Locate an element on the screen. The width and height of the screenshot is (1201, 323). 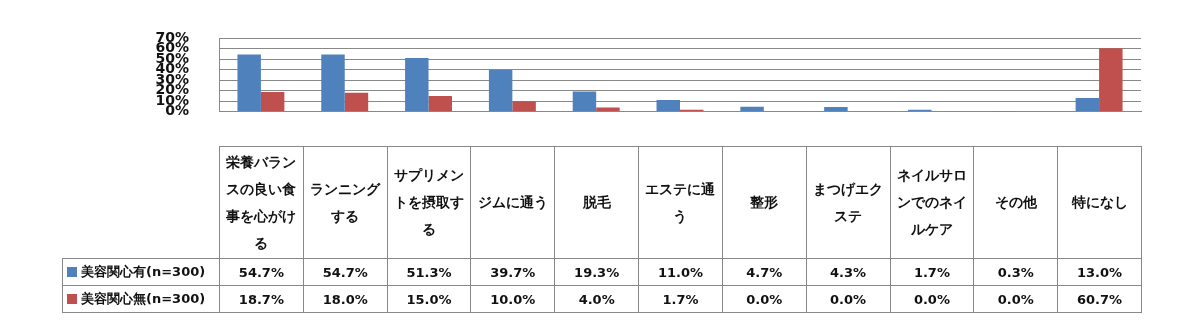
data-label: 15.0% is located at coordinates (429, 299).